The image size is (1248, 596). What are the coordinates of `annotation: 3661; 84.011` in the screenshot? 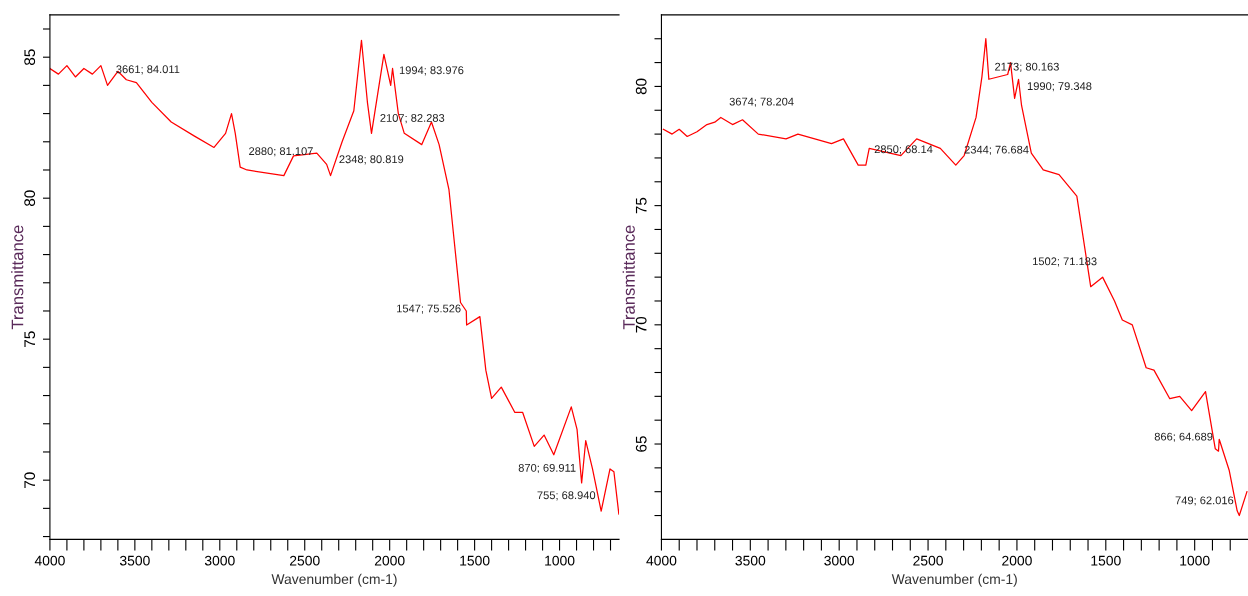 It's located at (148, 70).